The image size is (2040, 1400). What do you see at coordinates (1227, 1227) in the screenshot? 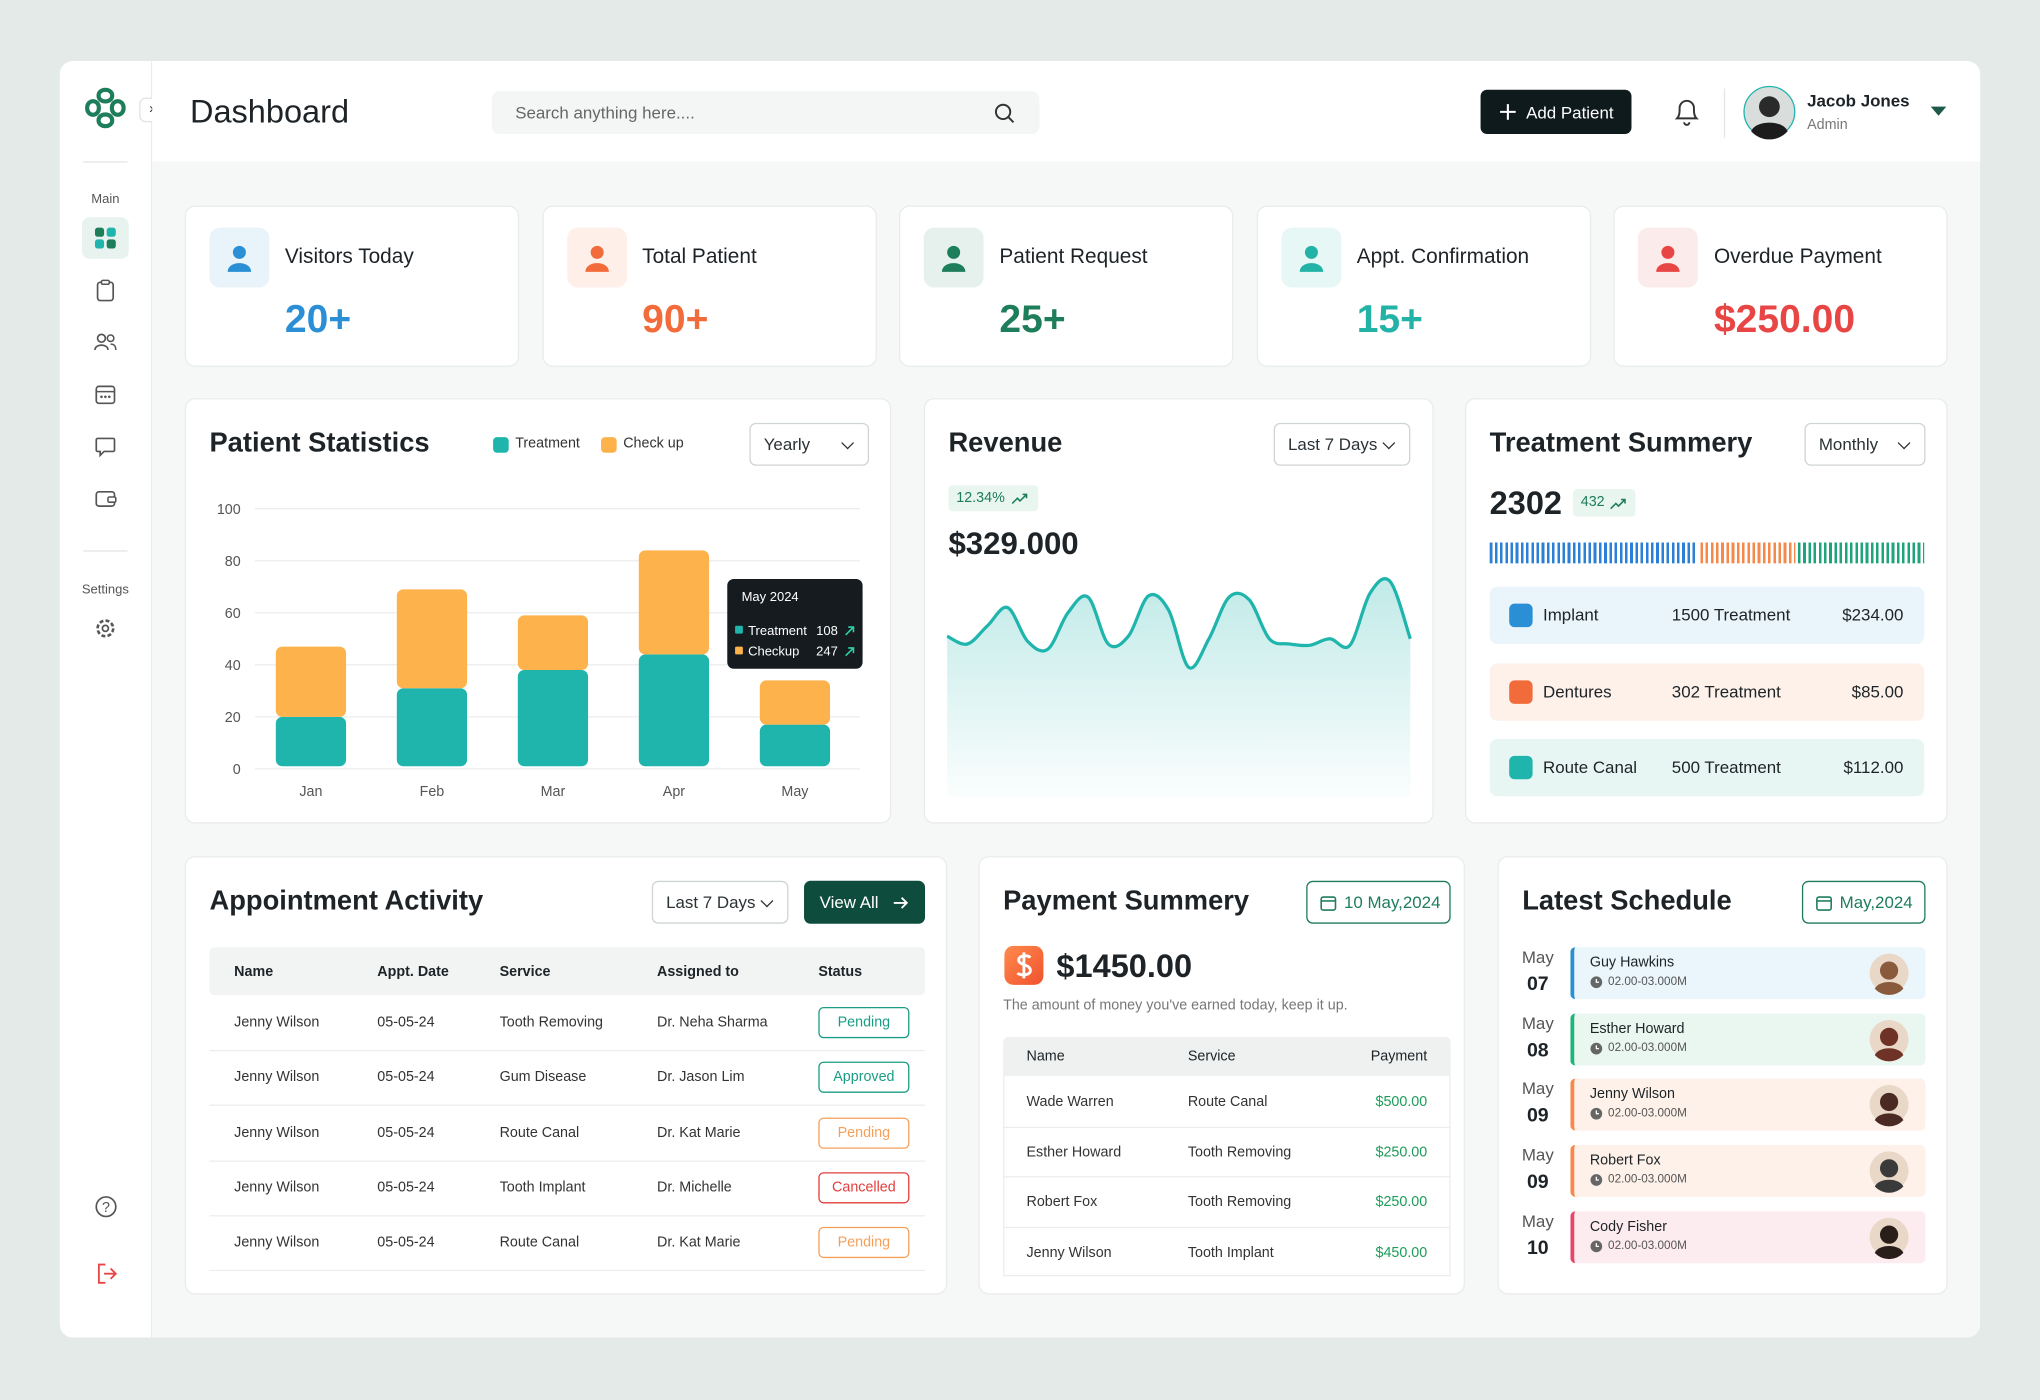
I see `row-divider` at bounding box center [1227, 1227].